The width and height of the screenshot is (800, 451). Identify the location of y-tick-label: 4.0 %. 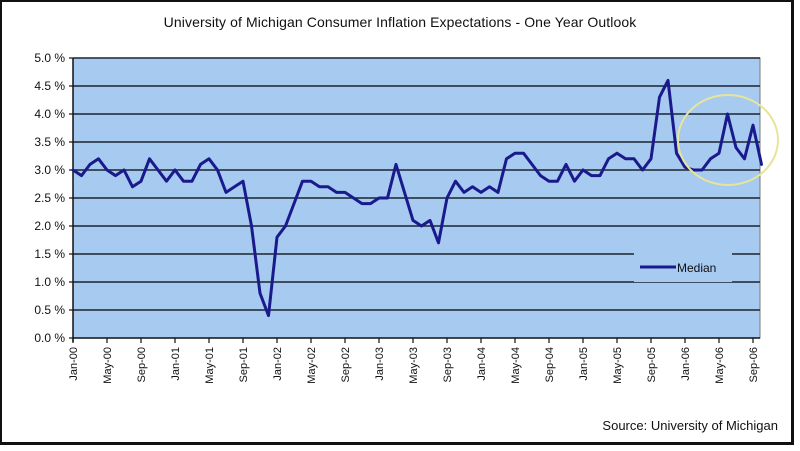
(49, 114).